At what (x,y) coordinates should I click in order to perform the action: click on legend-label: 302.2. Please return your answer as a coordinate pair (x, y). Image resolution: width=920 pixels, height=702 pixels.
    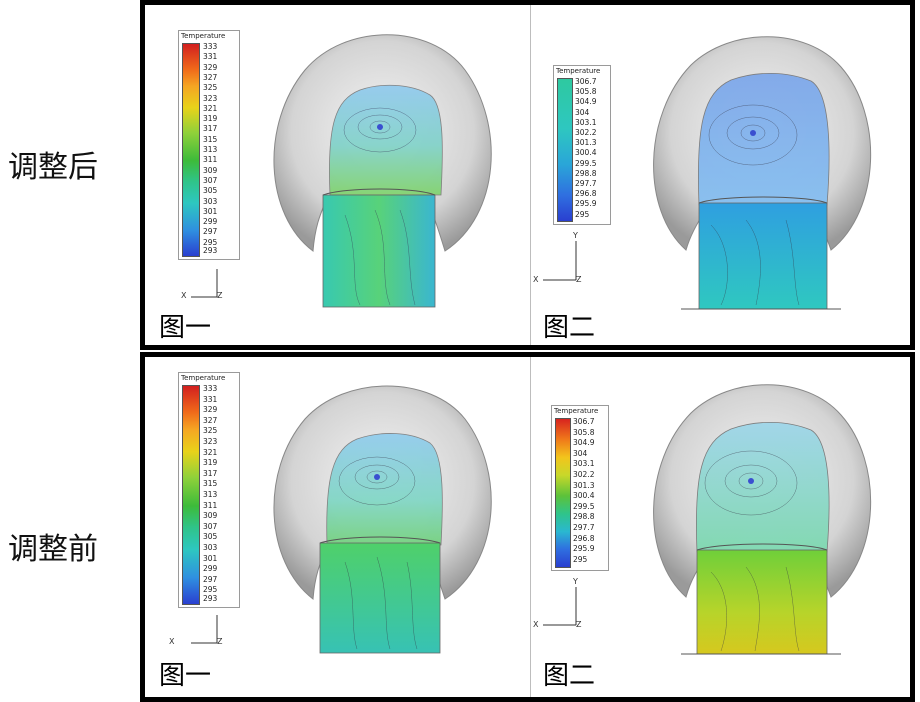
    Looking at the image, I should click on (586, 132).